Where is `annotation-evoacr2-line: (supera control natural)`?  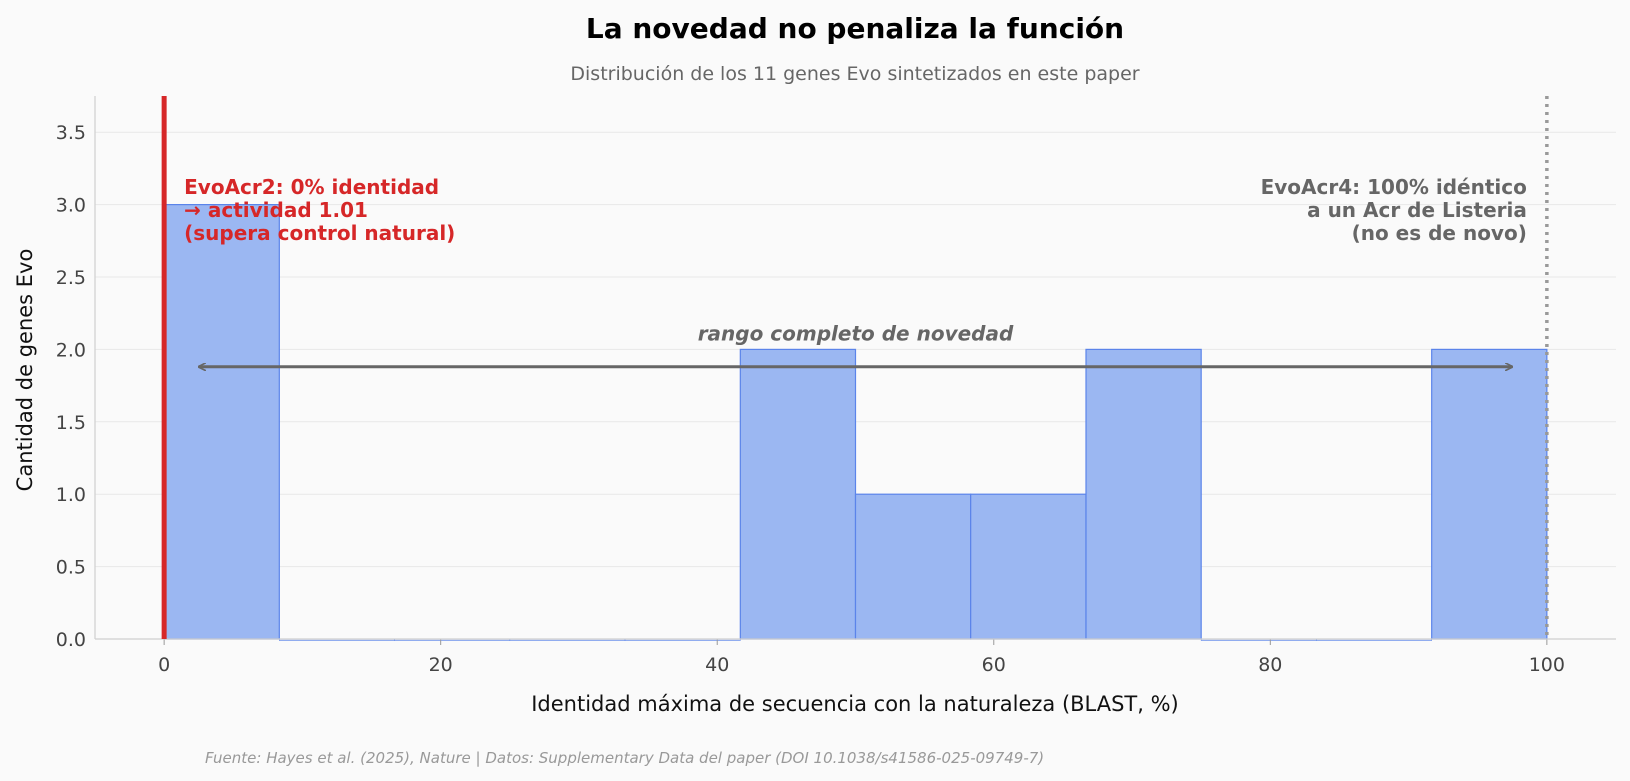 annotation-evoacr2-line: (supera control natural) is located at coordinates (319, 233).